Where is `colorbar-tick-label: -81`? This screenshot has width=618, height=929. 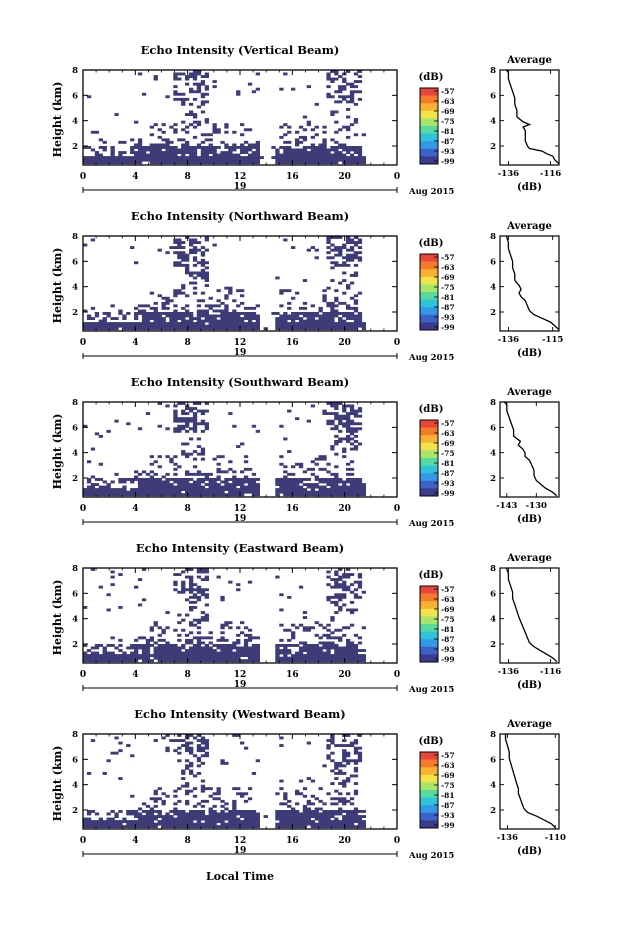 colorbar-tick-label: -81 is located at coordinates (448, 131).